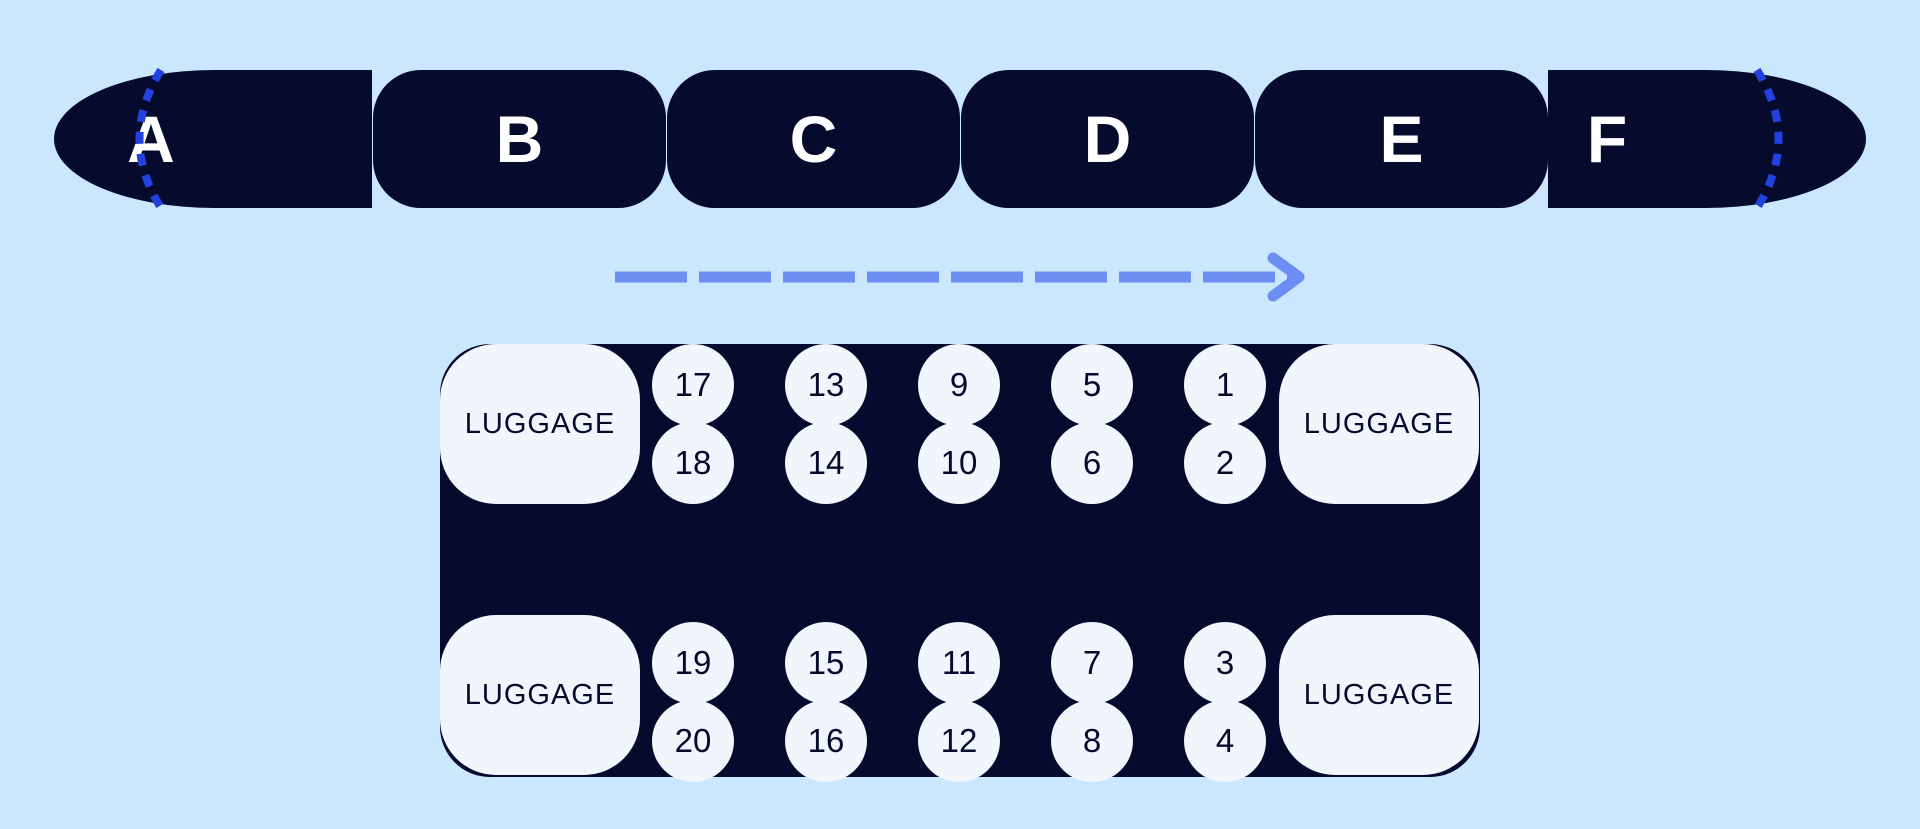 The image size is (1920, 829). I want to click on seat: 4, so click(1225, 741).